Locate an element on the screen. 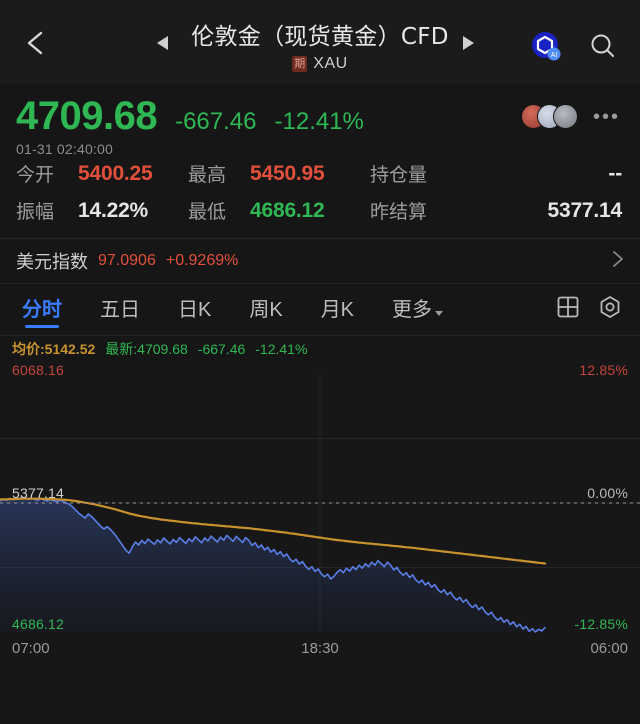 The height and width of the screenshot is (724, 640). tab-label: 日K is located at coordinates (195, 309).